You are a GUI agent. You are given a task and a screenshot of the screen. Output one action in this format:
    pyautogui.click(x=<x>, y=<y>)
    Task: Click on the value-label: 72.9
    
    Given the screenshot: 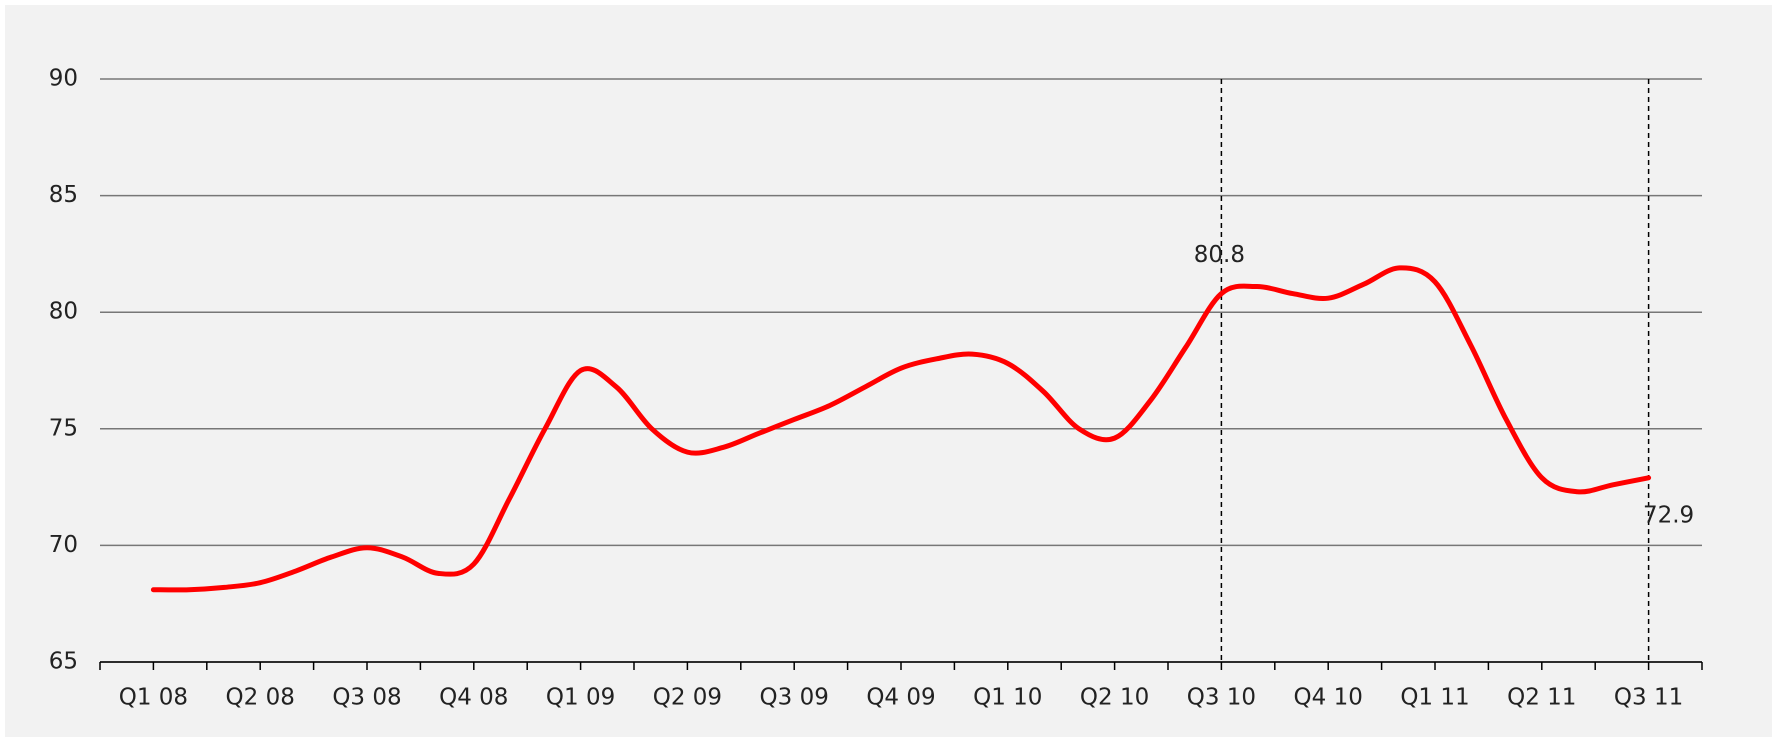 What is the action you would take?
    pyautogui.click(x=1668, y=515)
    